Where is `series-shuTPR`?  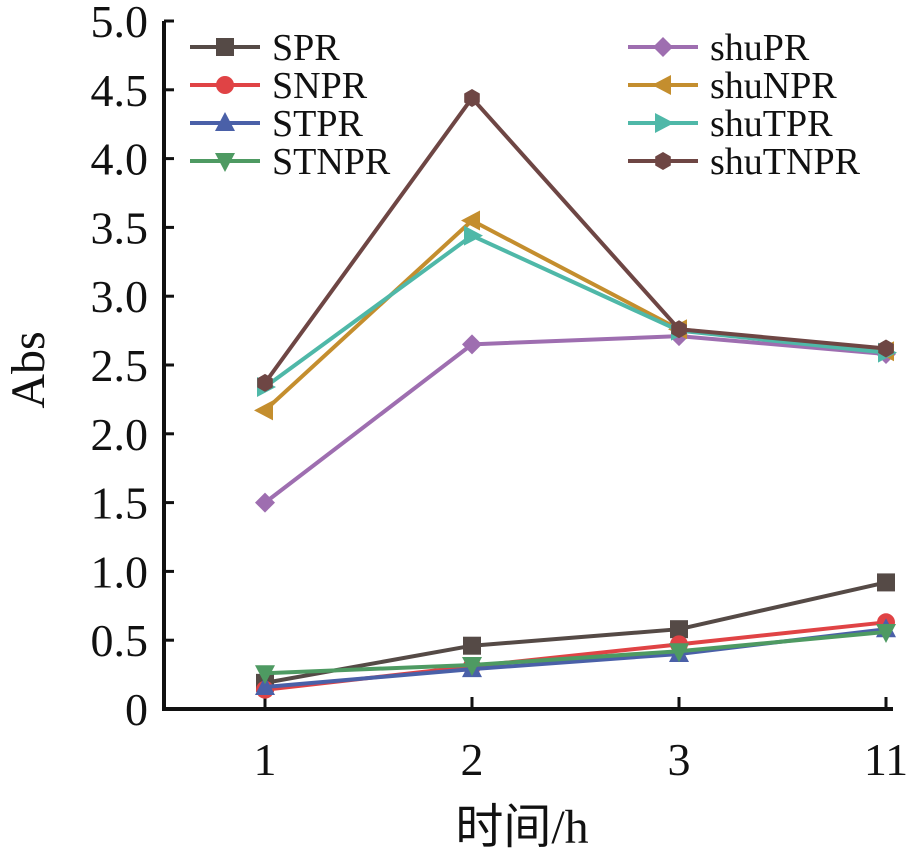
series-shuTPR is located at coordinates (577, 311).